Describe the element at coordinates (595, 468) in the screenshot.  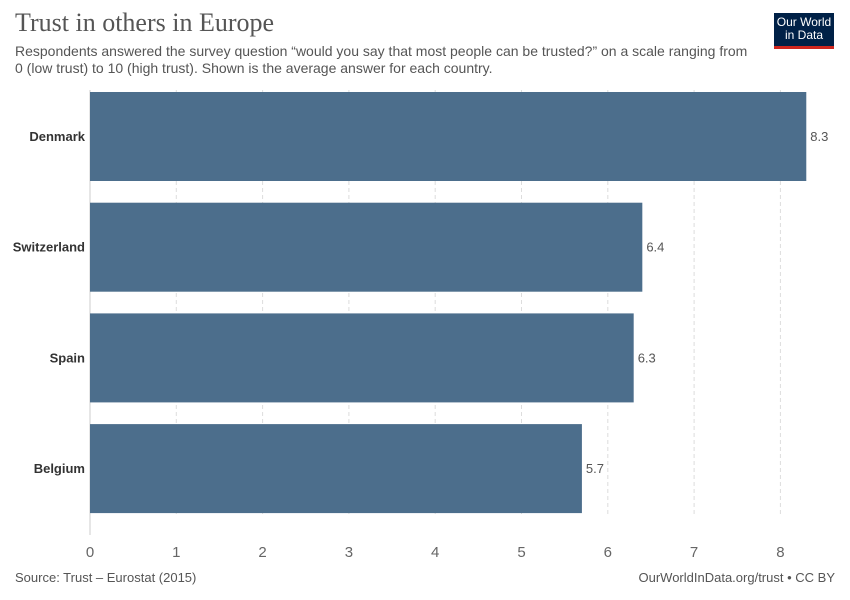
I see `value-label: 5.7` at that location.